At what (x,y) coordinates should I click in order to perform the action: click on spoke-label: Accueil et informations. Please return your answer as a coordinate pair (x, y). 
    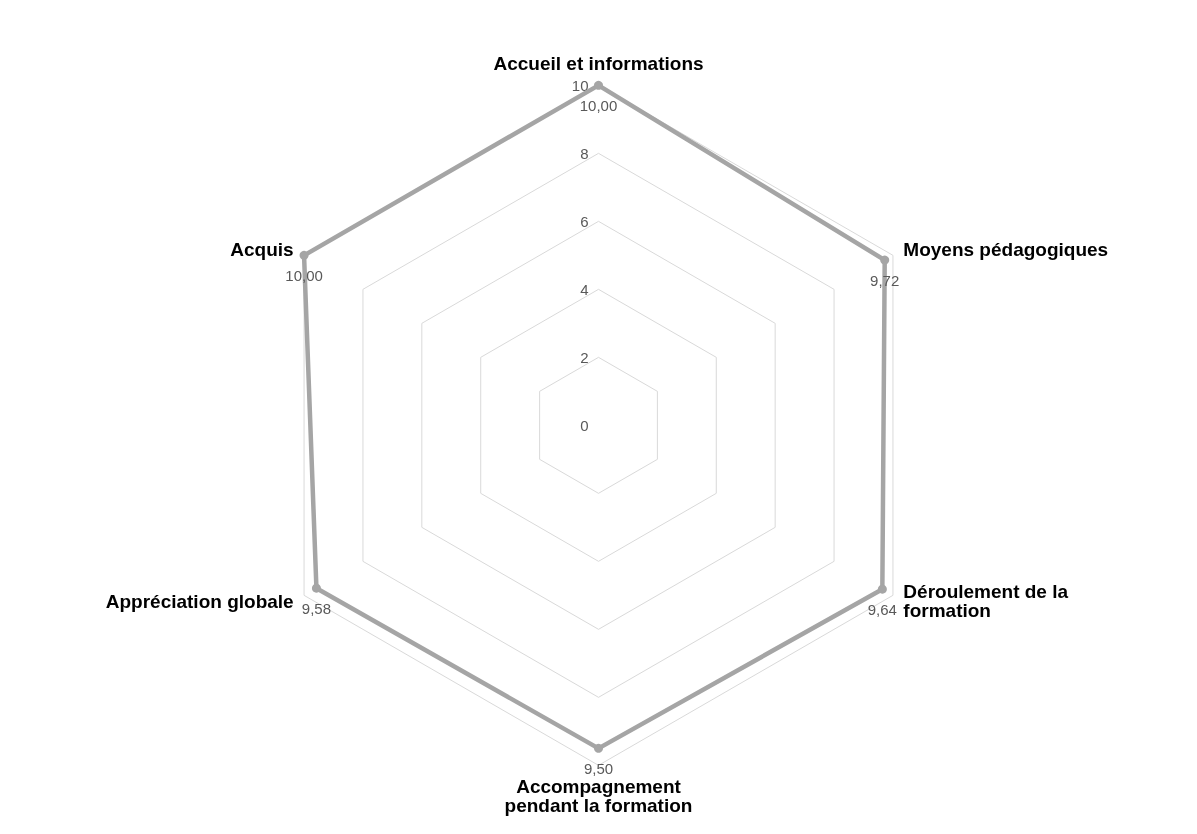
    Looking at the image, I should click on (598, 64).